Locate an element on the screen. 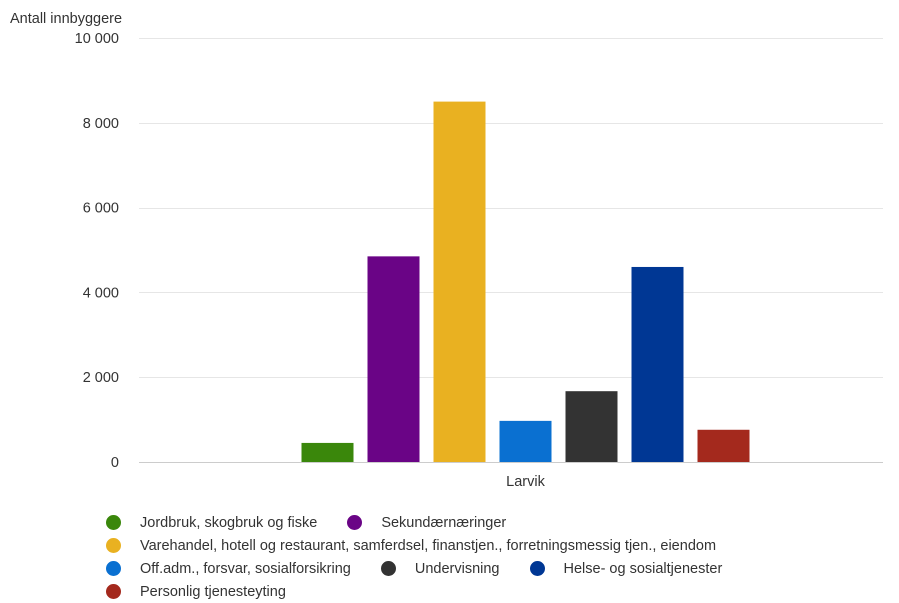 The width and height of the screenshot is (899, 603). y-tick-label: 0 is located at coordinates (115, 463).